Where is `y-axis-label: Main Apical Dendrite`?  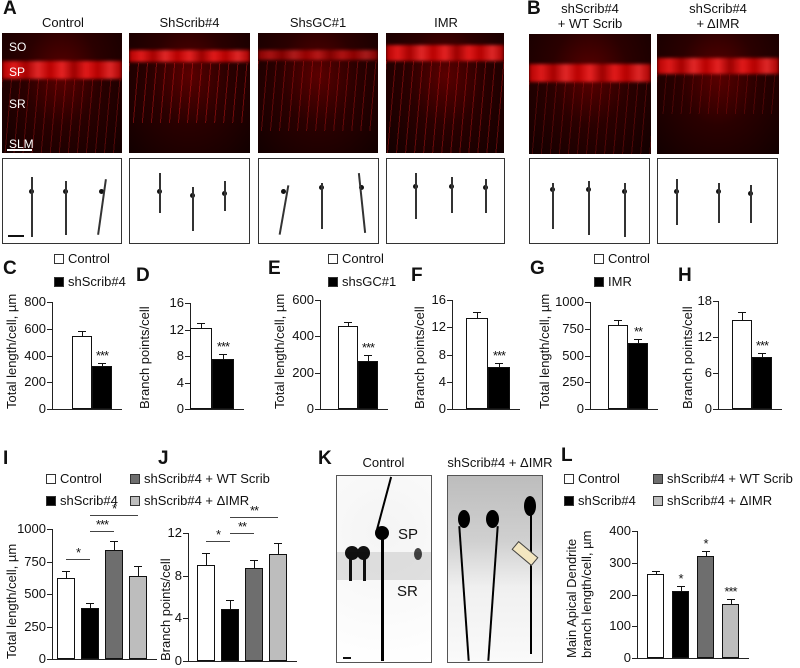 y-axis-label: Main Apical Dendrite is located at coordinates (571, 598).